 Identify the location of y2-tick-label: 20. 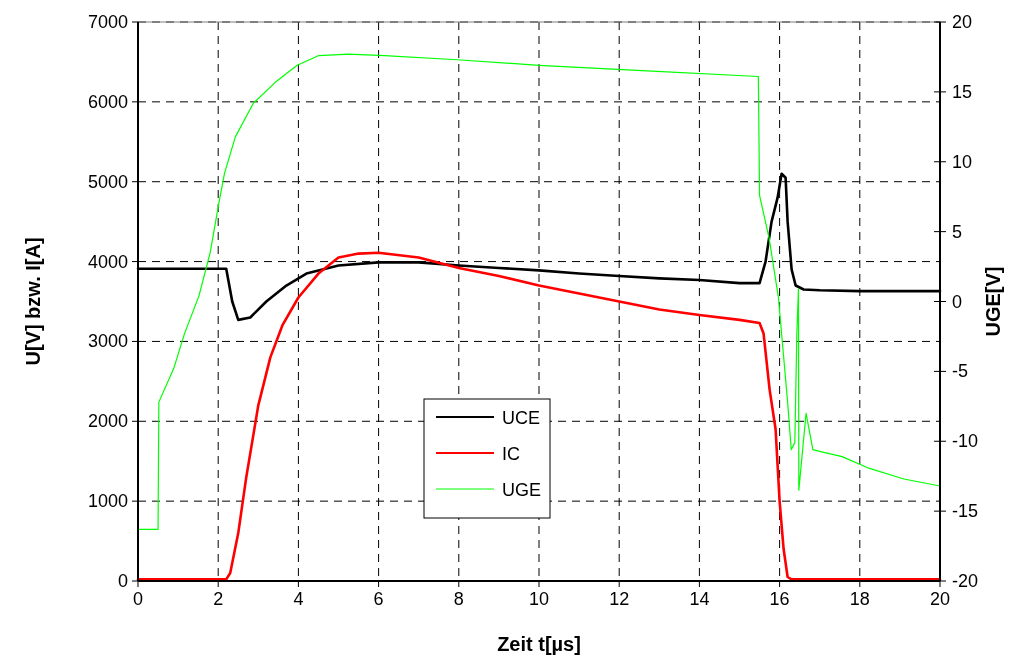
(962, 22).